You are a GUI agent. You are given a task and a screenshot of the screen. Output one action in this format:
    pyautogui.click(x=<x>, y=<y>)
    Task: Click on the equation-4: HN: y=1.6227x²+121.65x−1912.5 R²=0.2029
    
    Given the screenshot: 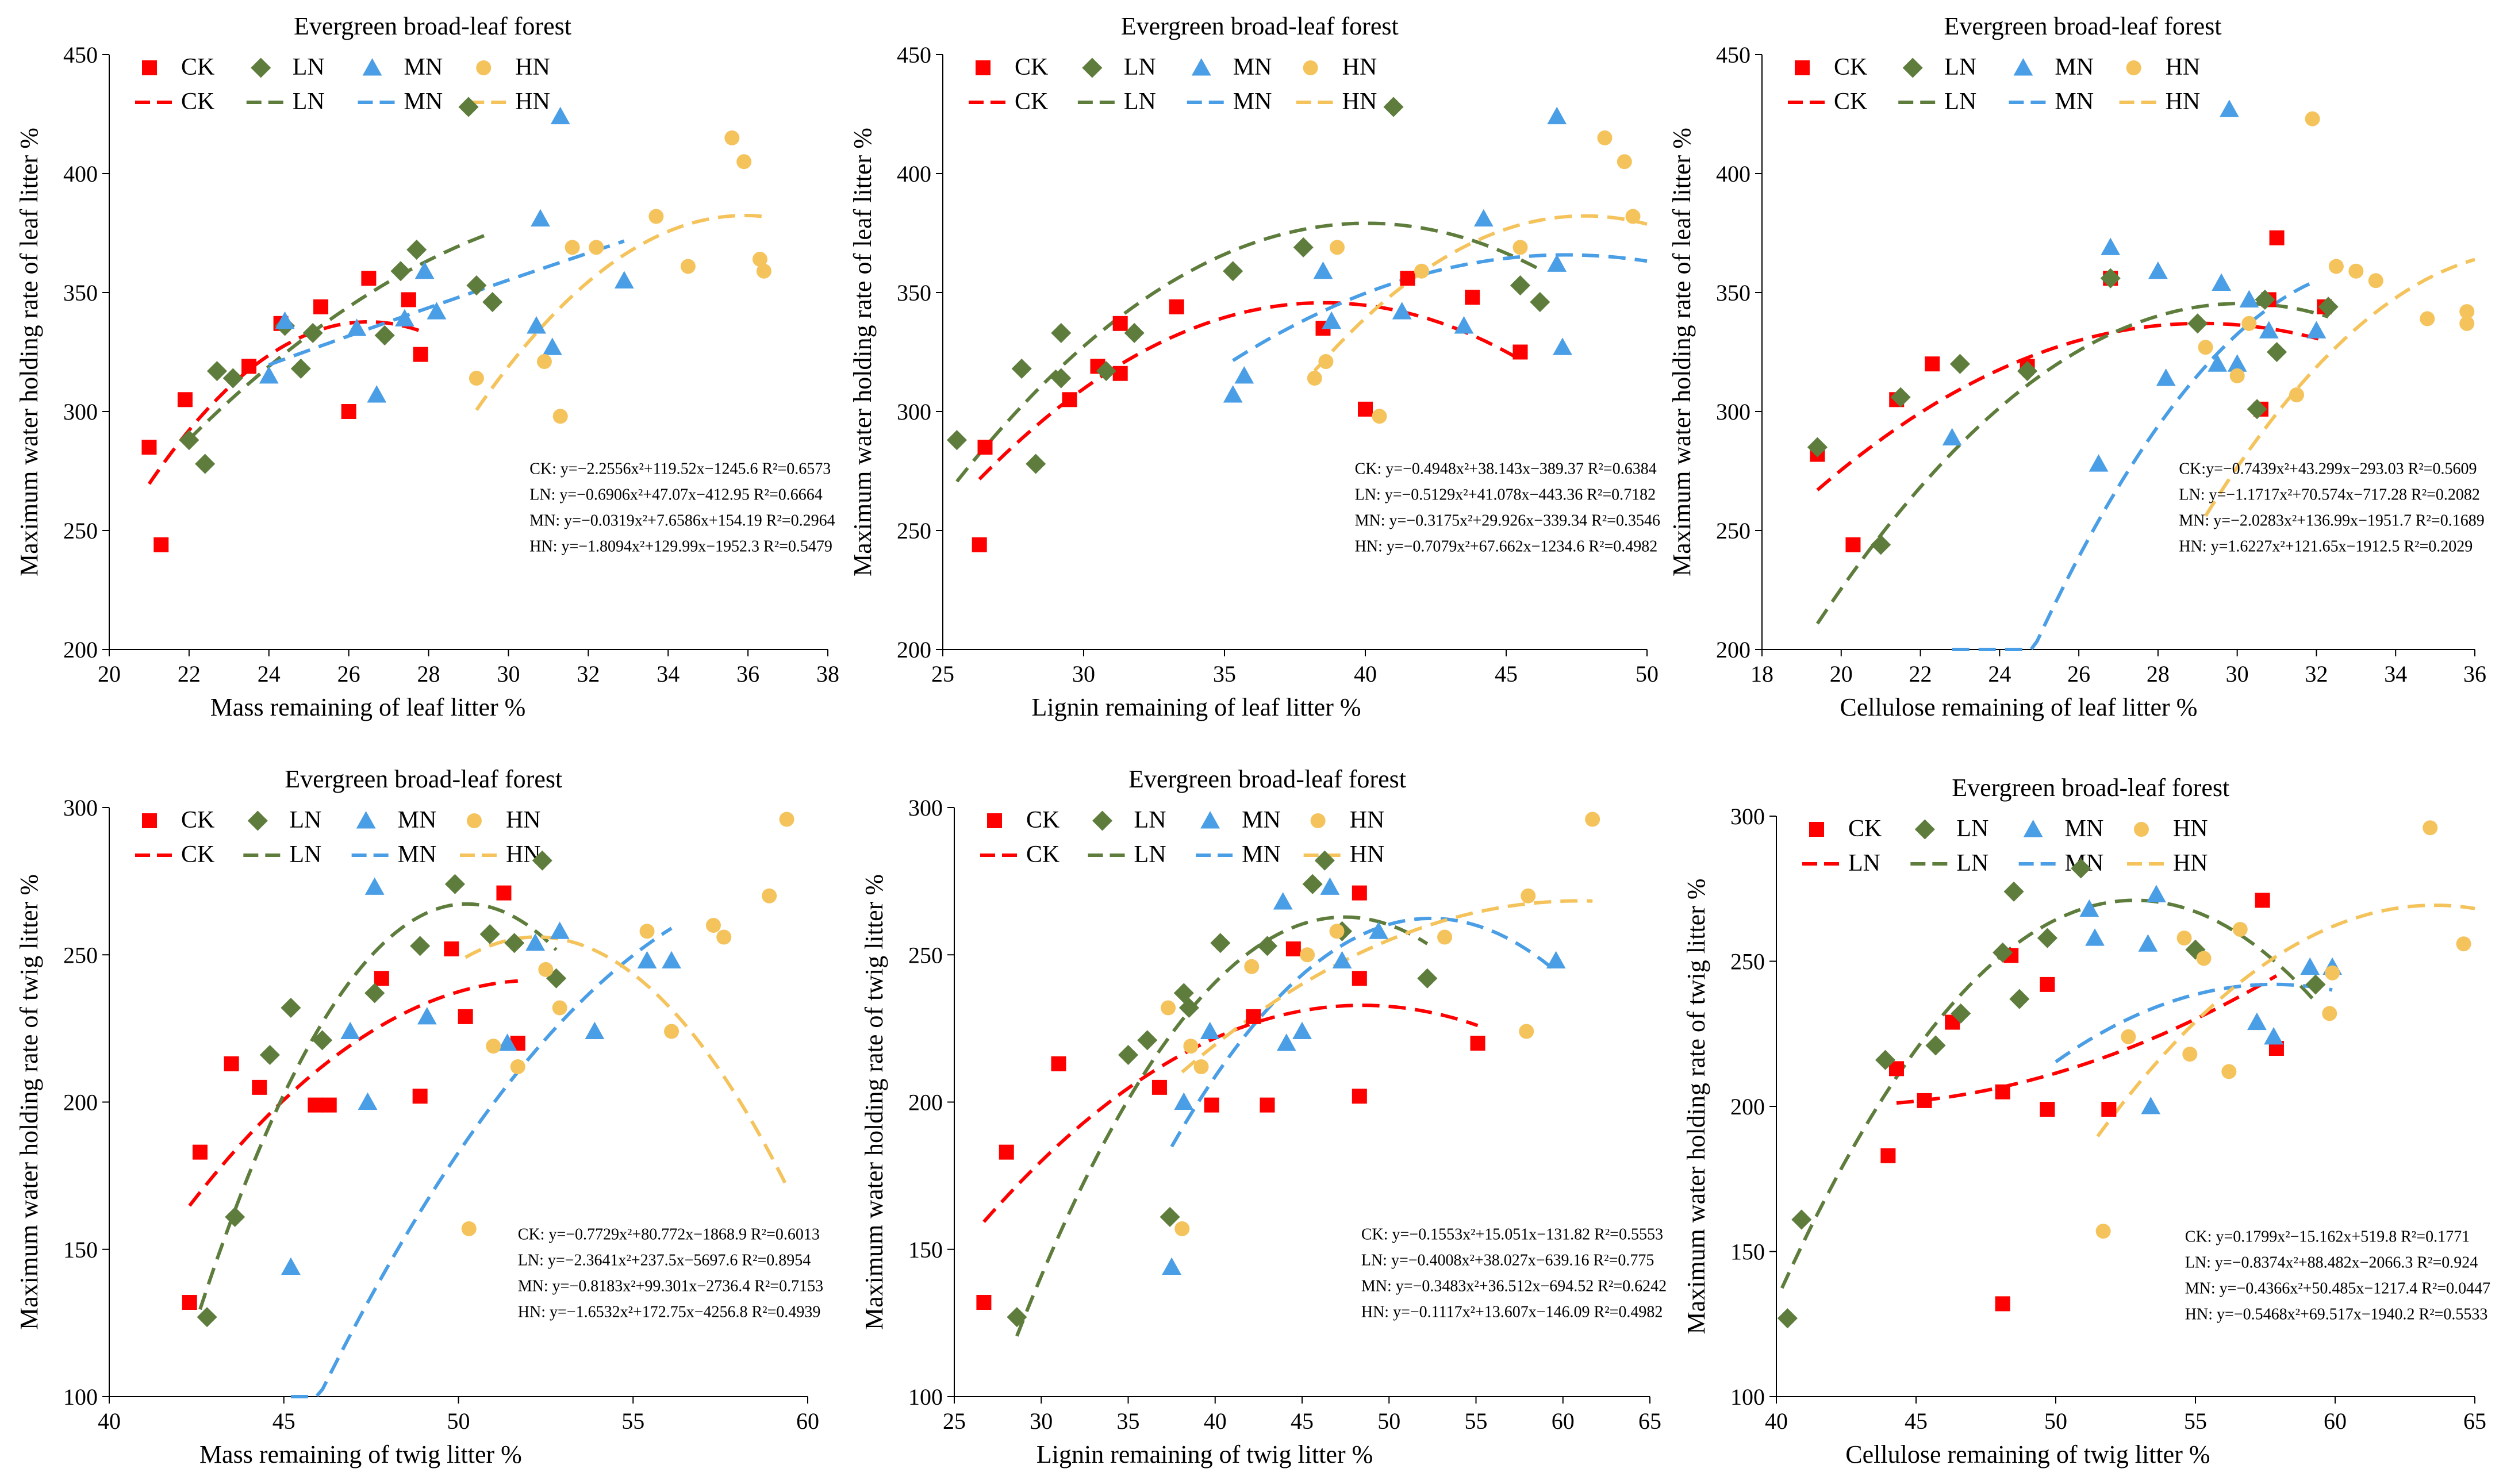 What is the action you would take?
    pyautogui.click(x=2326, y=547)
    